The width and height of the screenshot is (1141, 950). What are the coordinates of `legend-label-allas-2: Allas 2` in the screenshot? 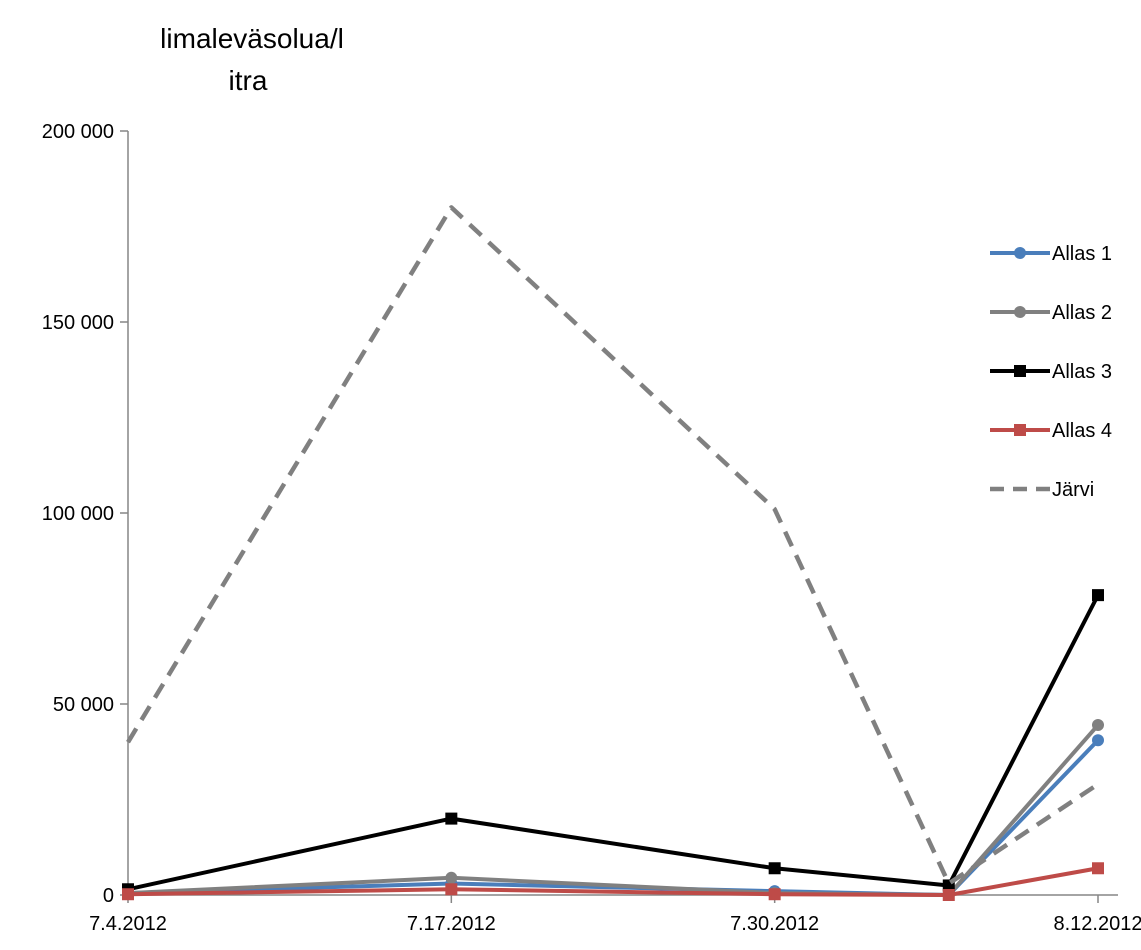 It's located at (1082, 313).